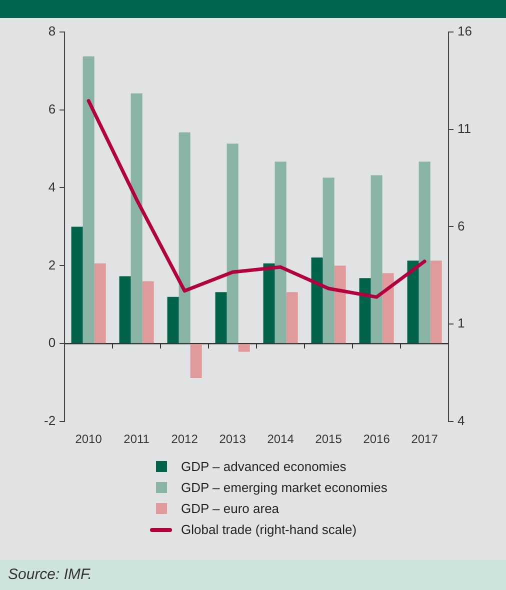 Image resolution: width=506 pixels, height=590 pixels. Describe the element at coordinates (52, 186) in the screenshot. I see `y-tick-label: 4` at that location.